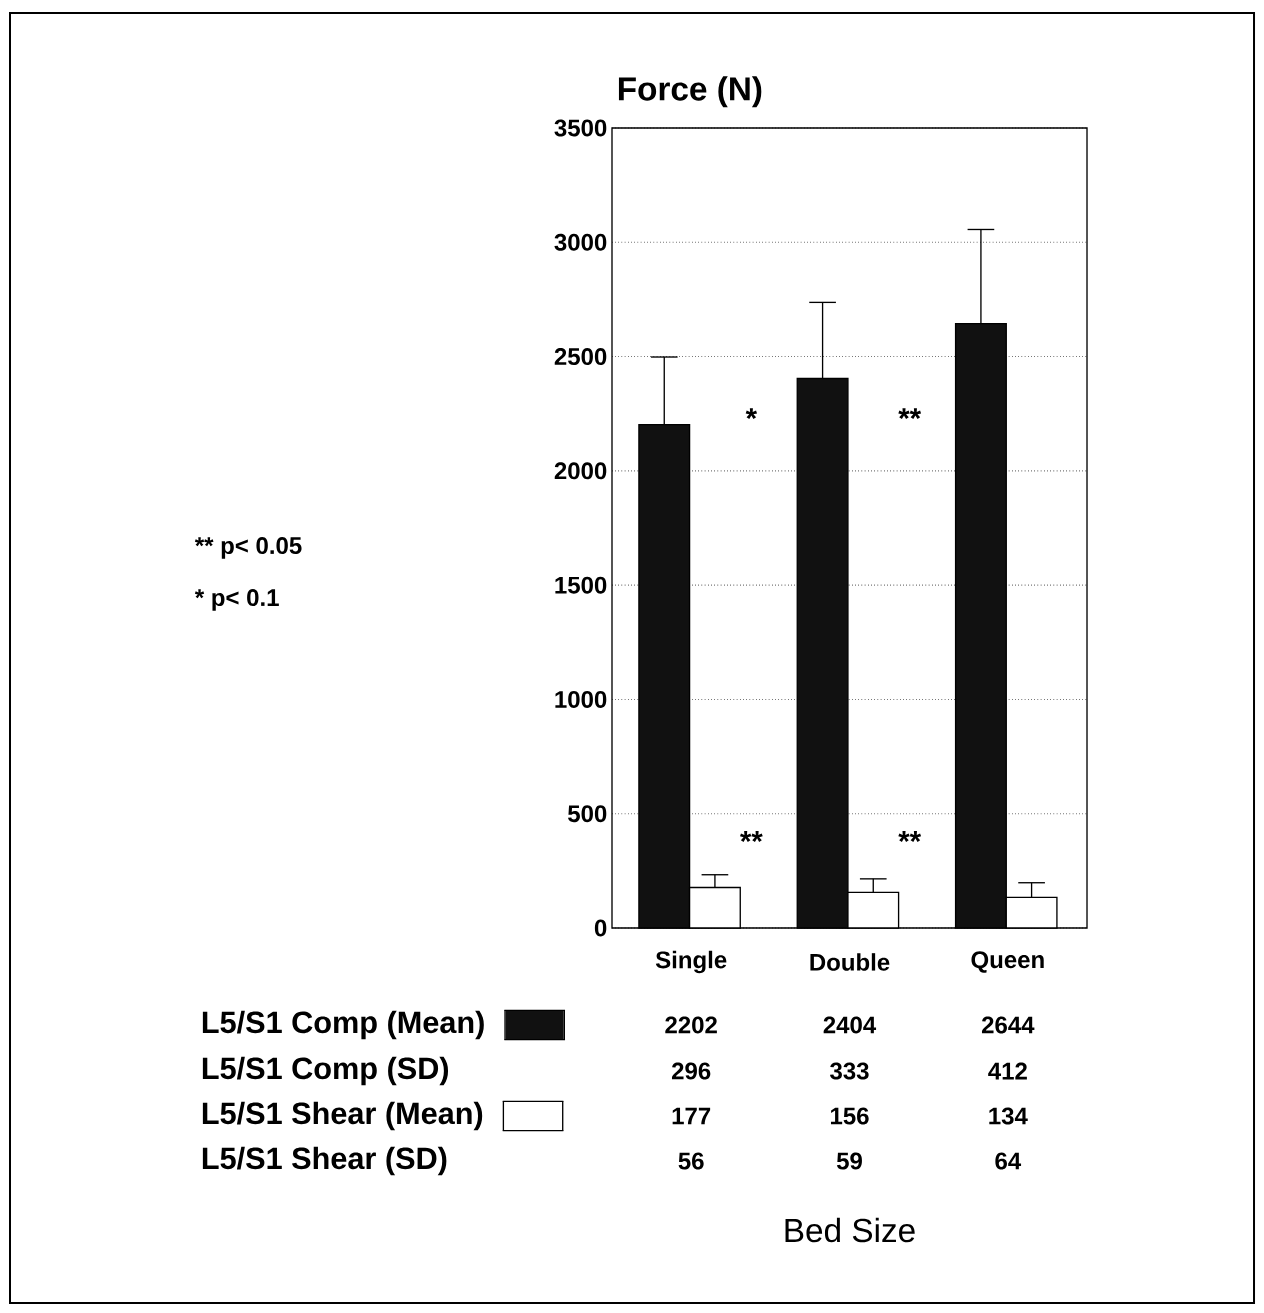 Image resolution: width=1264 pixels, height=1313 pixels. Describe the element at coordinates (1007, 1071) in the screenshot. I see `text: 412` at that location.